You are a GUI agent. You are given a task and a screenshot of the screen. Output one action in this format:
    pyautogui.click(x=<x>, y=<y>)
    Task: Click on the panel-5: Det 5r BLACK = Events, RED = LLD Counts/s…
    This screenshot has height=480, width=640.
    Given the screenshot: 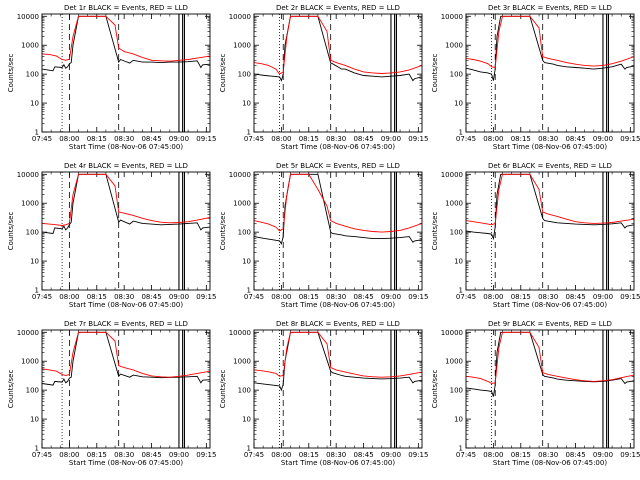 What is the action you would take?
    pyautogui.click(x=323, y=235)
    